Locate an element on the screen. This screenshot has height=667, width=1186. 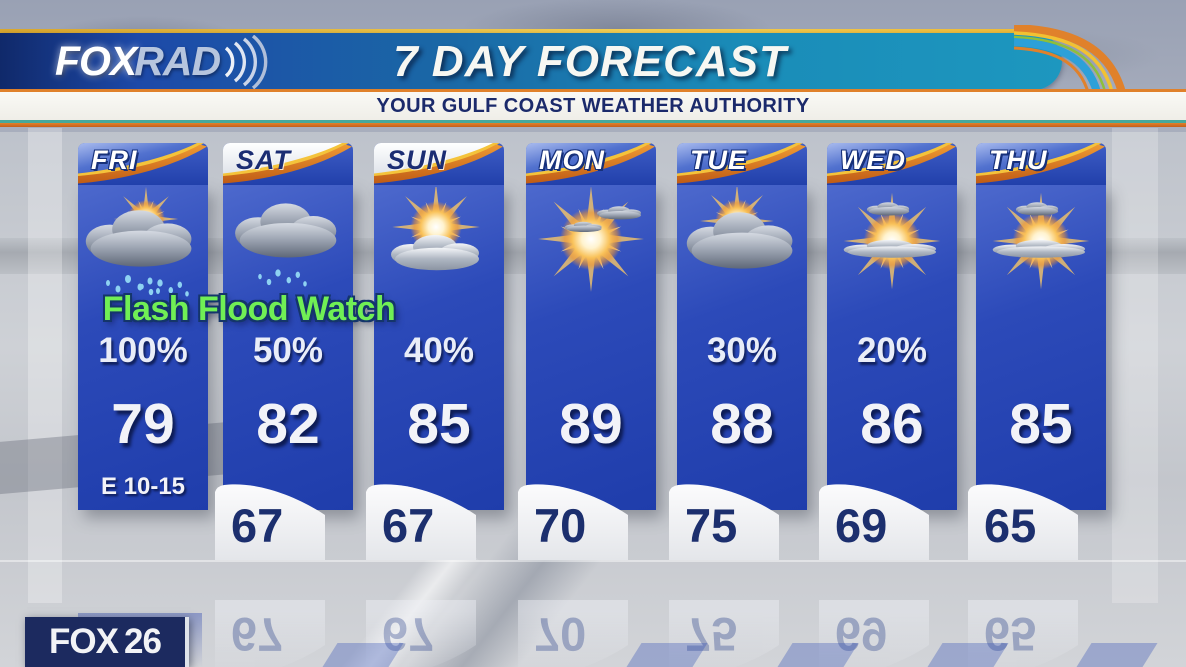
day-header: TUE is located at coordinates (742, 164).